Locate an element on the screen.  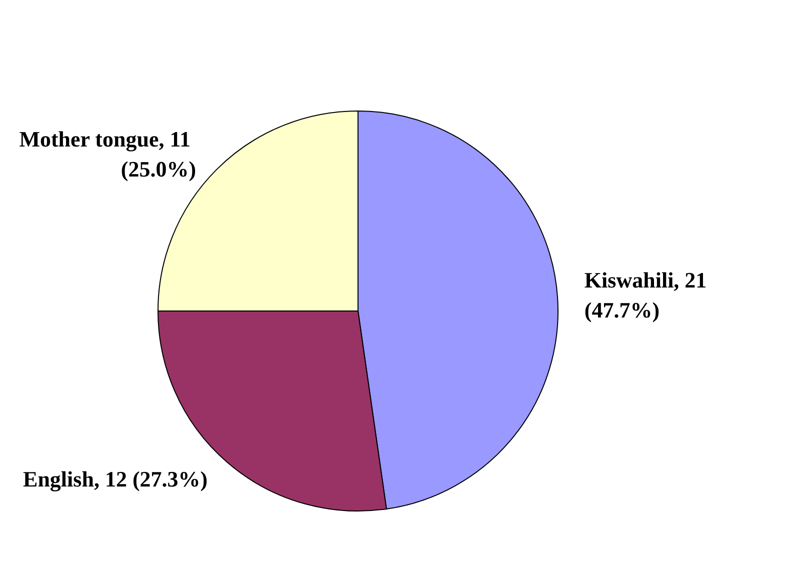
slice-label: Mother tongue, 11 (25.0%) is located at coordinates (107, 154).